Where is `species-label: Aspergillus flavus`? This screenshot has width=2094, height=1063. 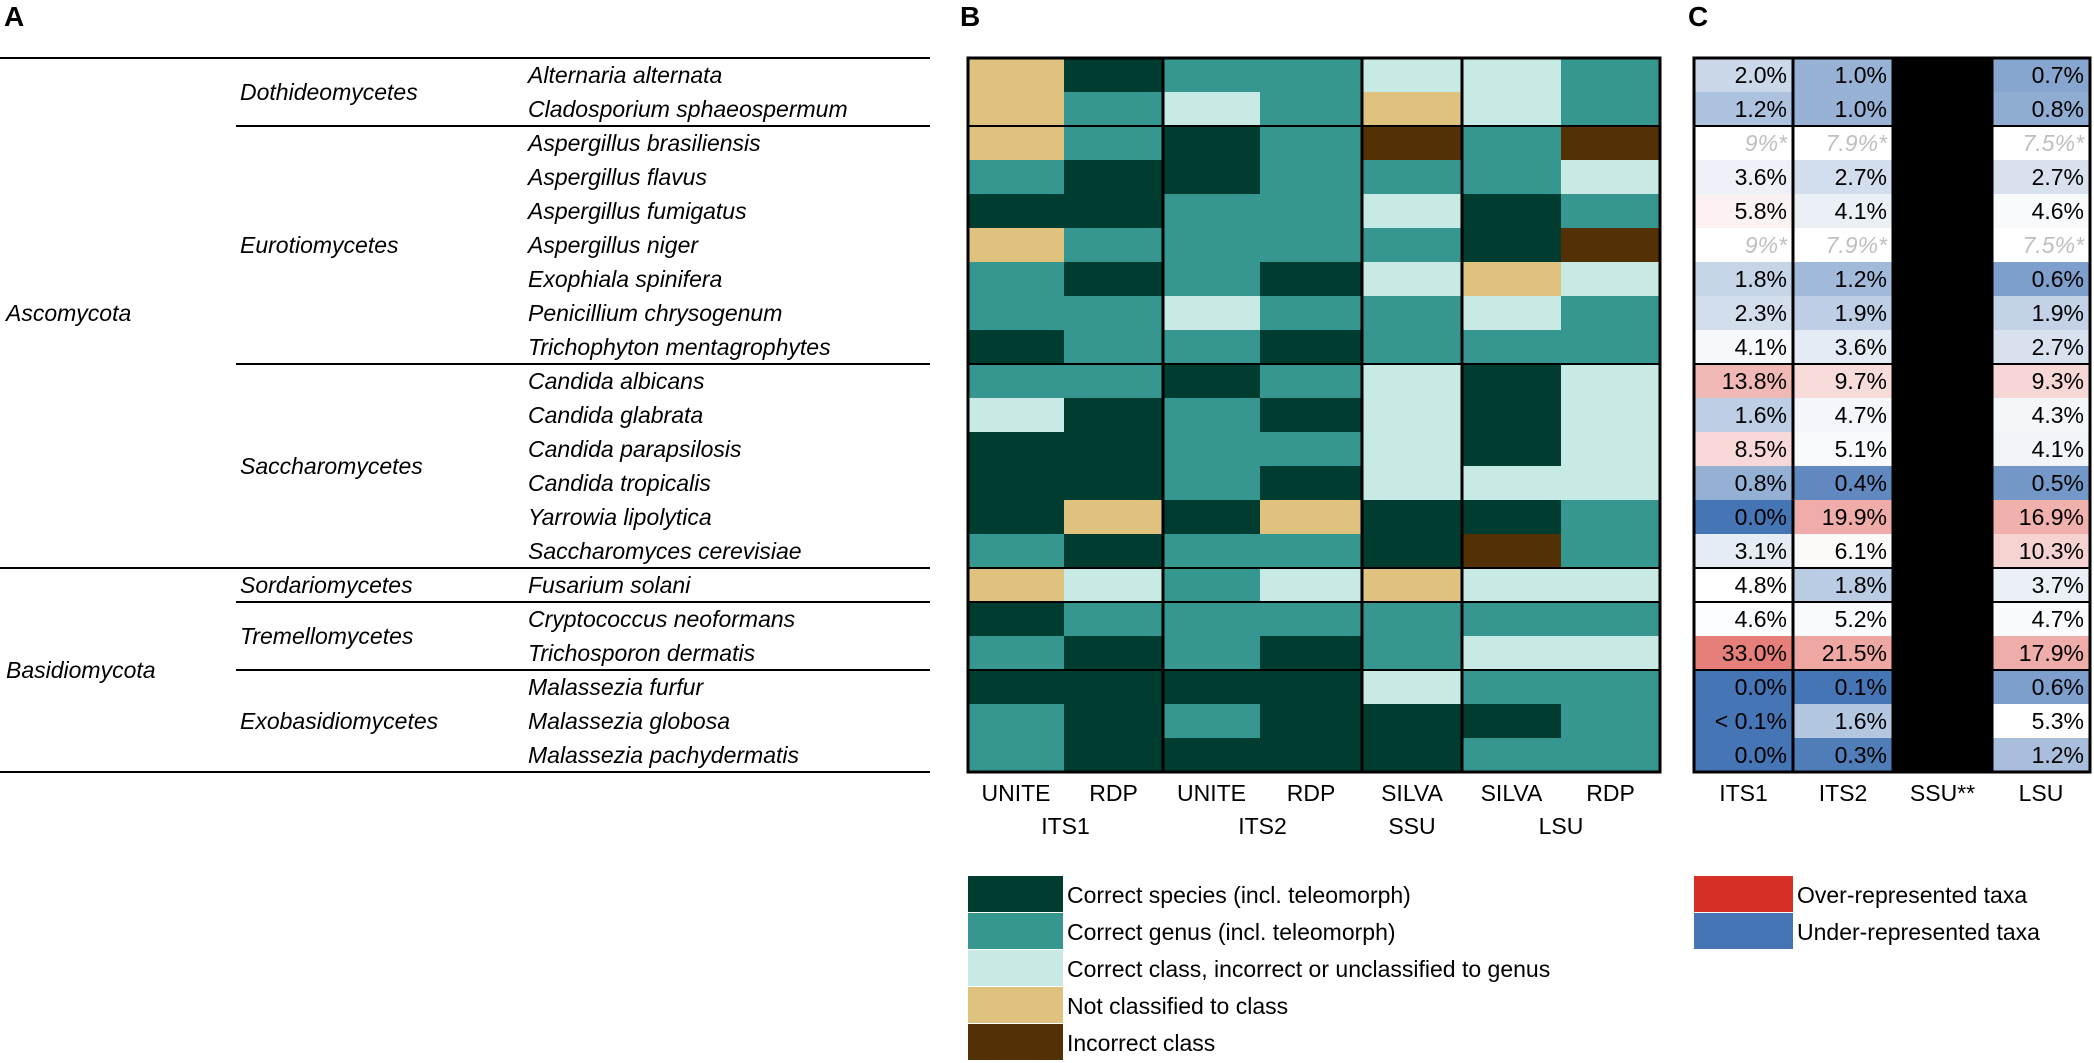 species-label: Aspergillus flavus is located at coordinates (616, 177).